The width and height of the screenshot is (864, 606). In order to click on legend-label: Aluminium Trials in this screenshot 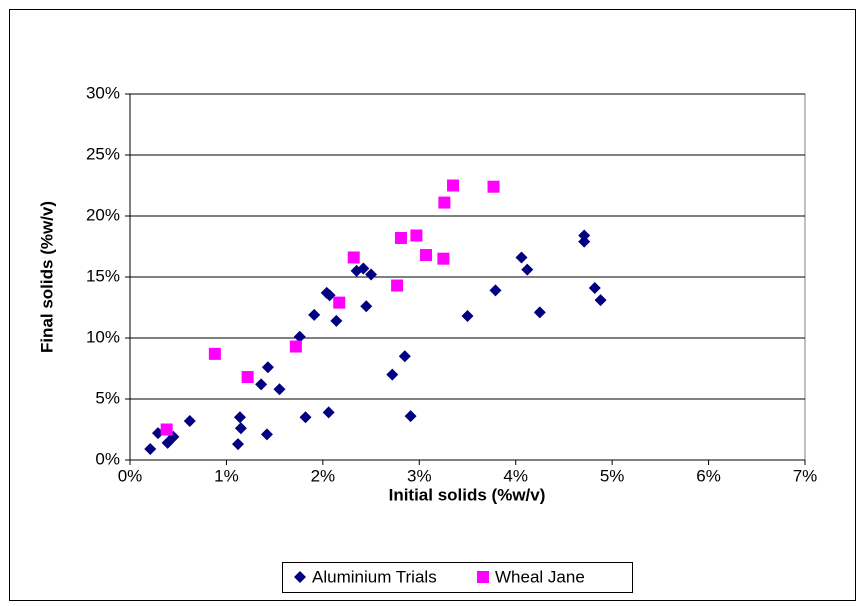, I will do `click(374, 576)`.